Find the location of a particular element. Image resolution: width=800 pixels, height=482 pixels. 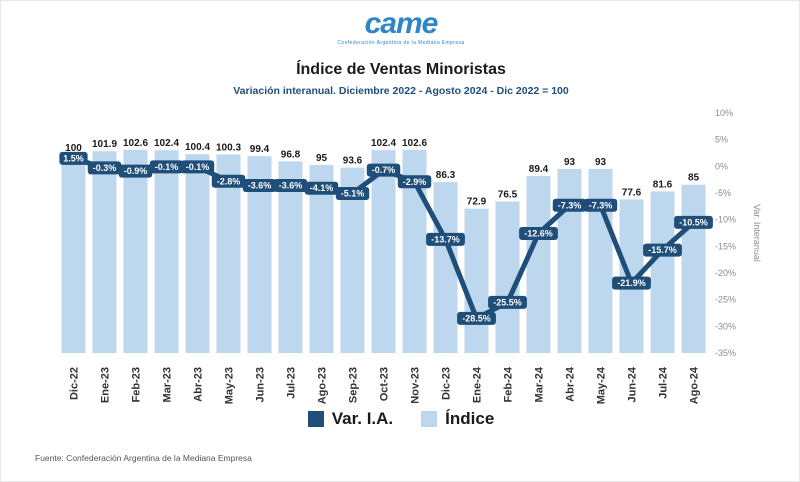

bar-value-label: 99.4 is located at coordinates (260, 149).